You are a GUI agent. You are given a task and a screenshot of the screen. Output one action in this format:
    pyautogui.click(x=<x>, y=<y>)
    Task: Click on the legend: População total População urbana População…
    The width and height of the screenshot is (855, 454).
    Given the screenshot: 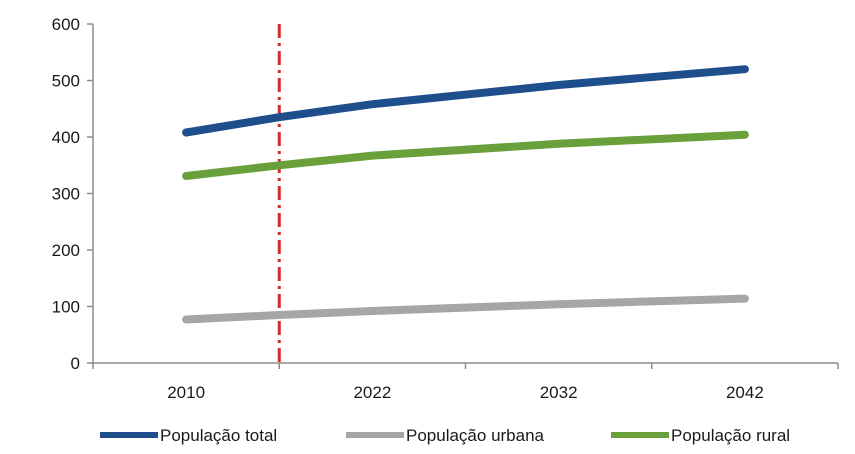 What is the action you would take?
    pyautogui.click(x=445, y=435)
    